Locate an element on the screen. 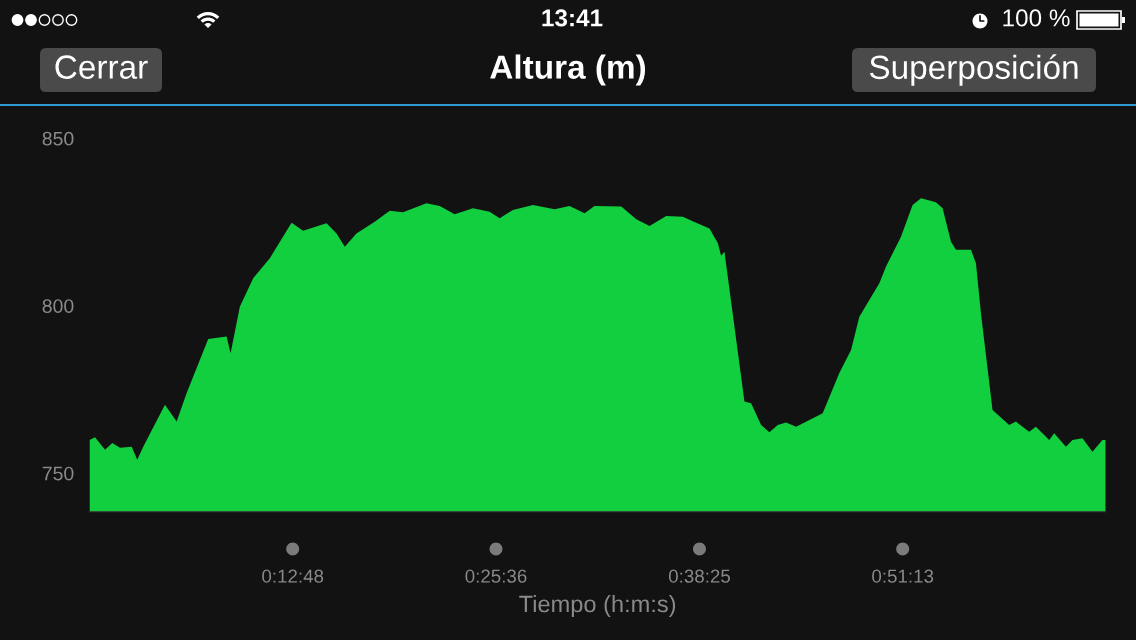  y-tick-label: 800 is located at coordinates (58, 306).